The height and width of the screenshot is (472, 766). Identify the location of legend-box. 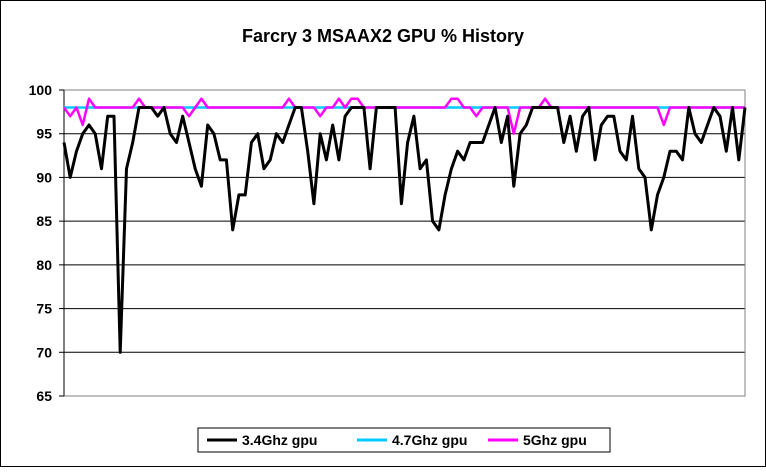
(404, 440).